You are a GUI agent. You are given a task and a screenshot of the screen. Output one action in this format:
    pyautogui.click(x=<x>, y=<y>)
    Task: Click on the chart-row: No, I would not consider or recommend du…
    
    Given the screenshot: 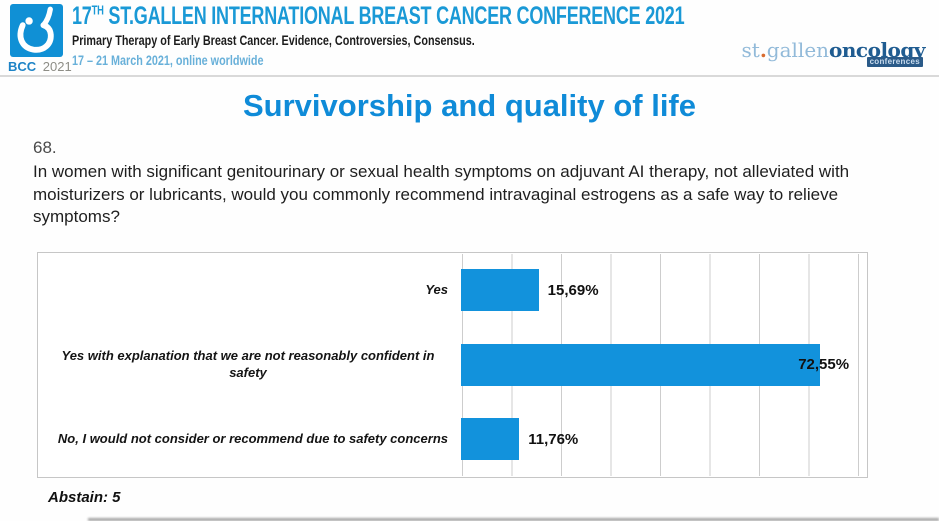 What is the action you would take?
    pyautogui.click(x=452, y=439)
    